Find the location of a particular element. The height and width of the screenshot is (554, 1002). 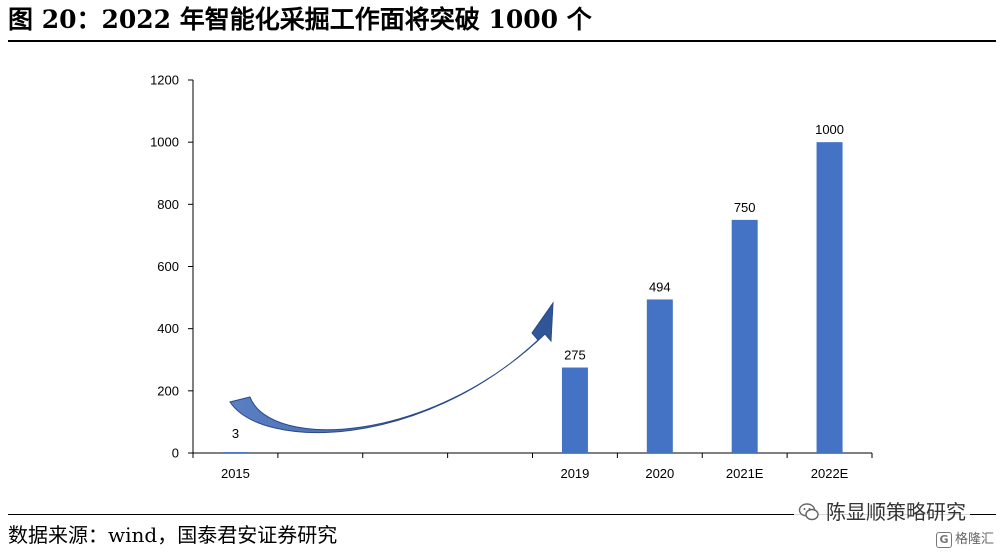

y-tick-label: 400 is located at coordinates (168, 328).